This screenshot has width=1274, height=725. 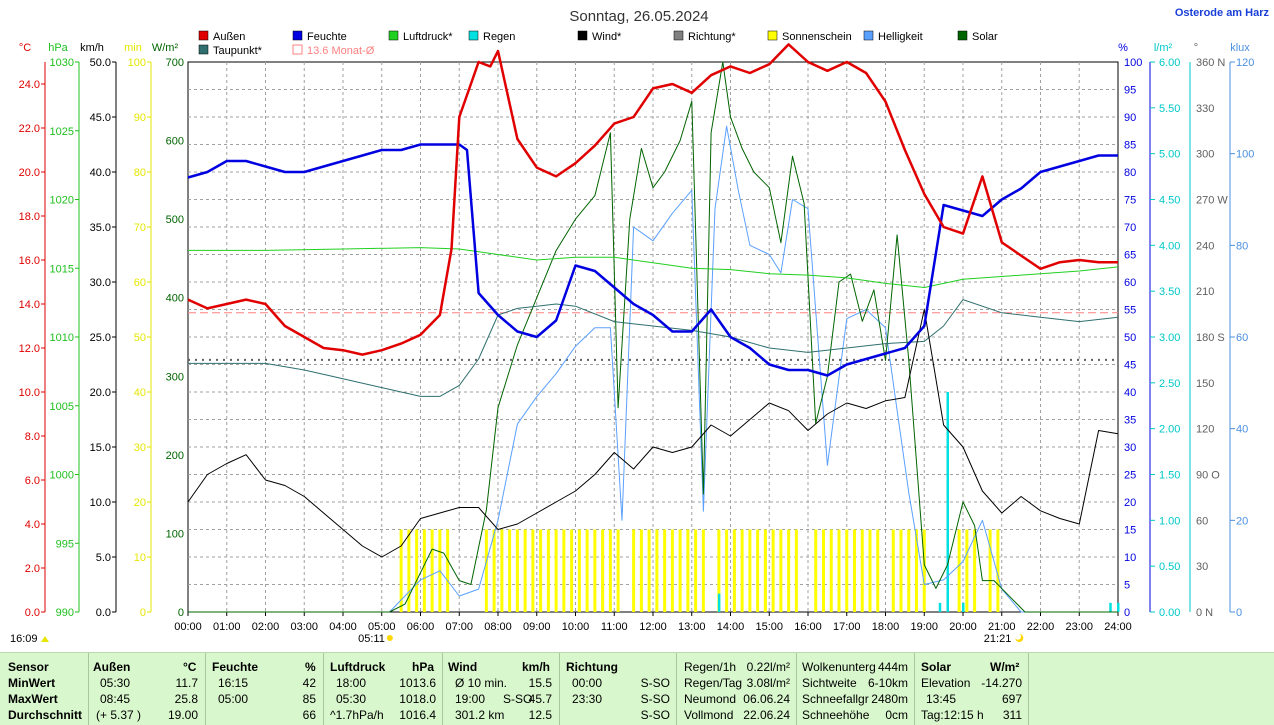 What do you see at coordinates (100, 173) in the screenshot?
I see `tick-label-wind: 40.0` at bounding box center [100, 173].